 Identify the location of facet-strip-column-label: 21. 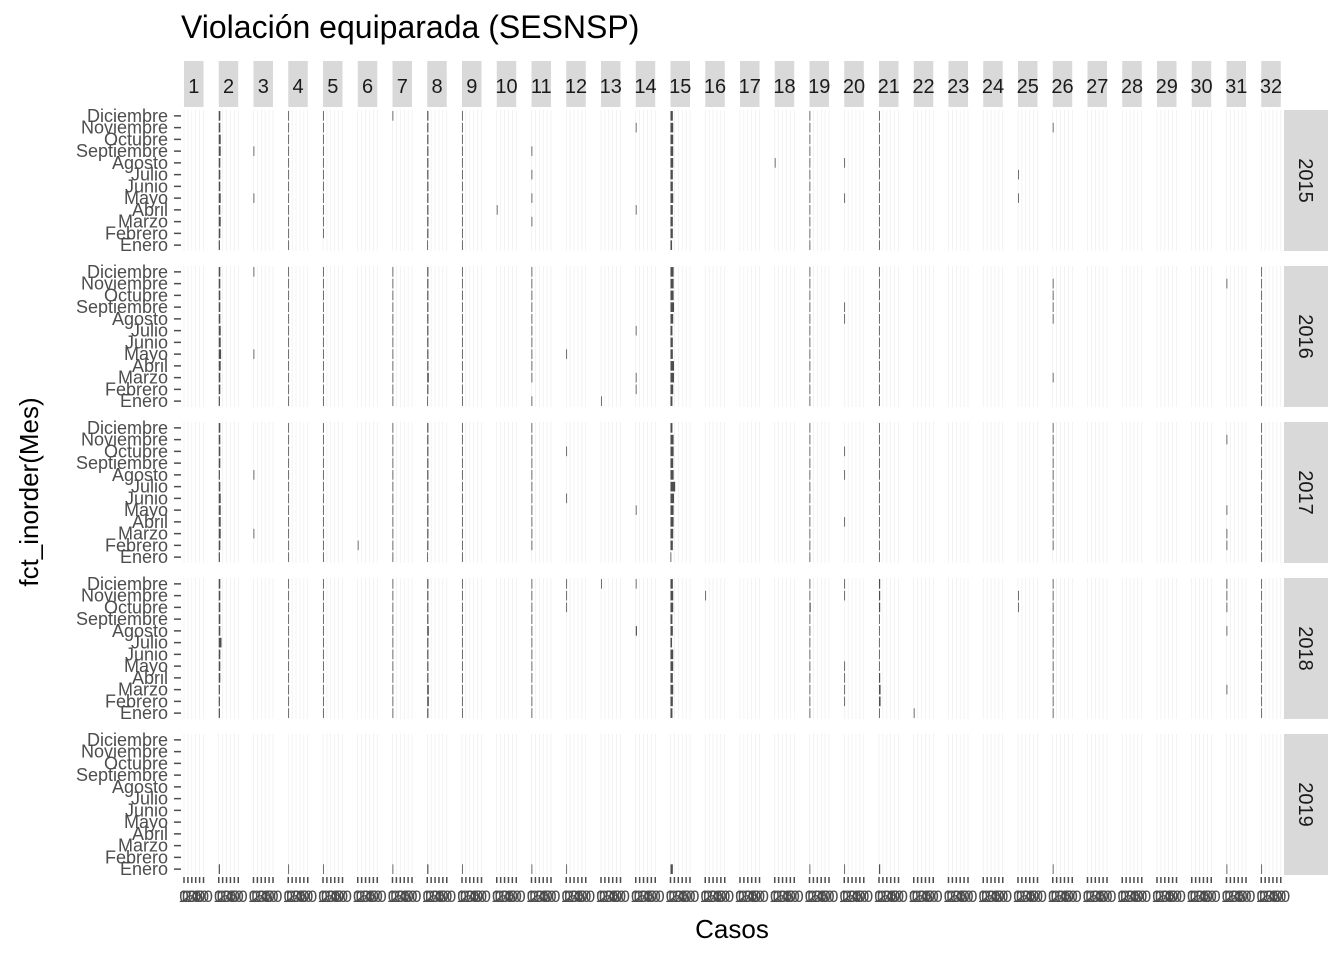
(889, 87).